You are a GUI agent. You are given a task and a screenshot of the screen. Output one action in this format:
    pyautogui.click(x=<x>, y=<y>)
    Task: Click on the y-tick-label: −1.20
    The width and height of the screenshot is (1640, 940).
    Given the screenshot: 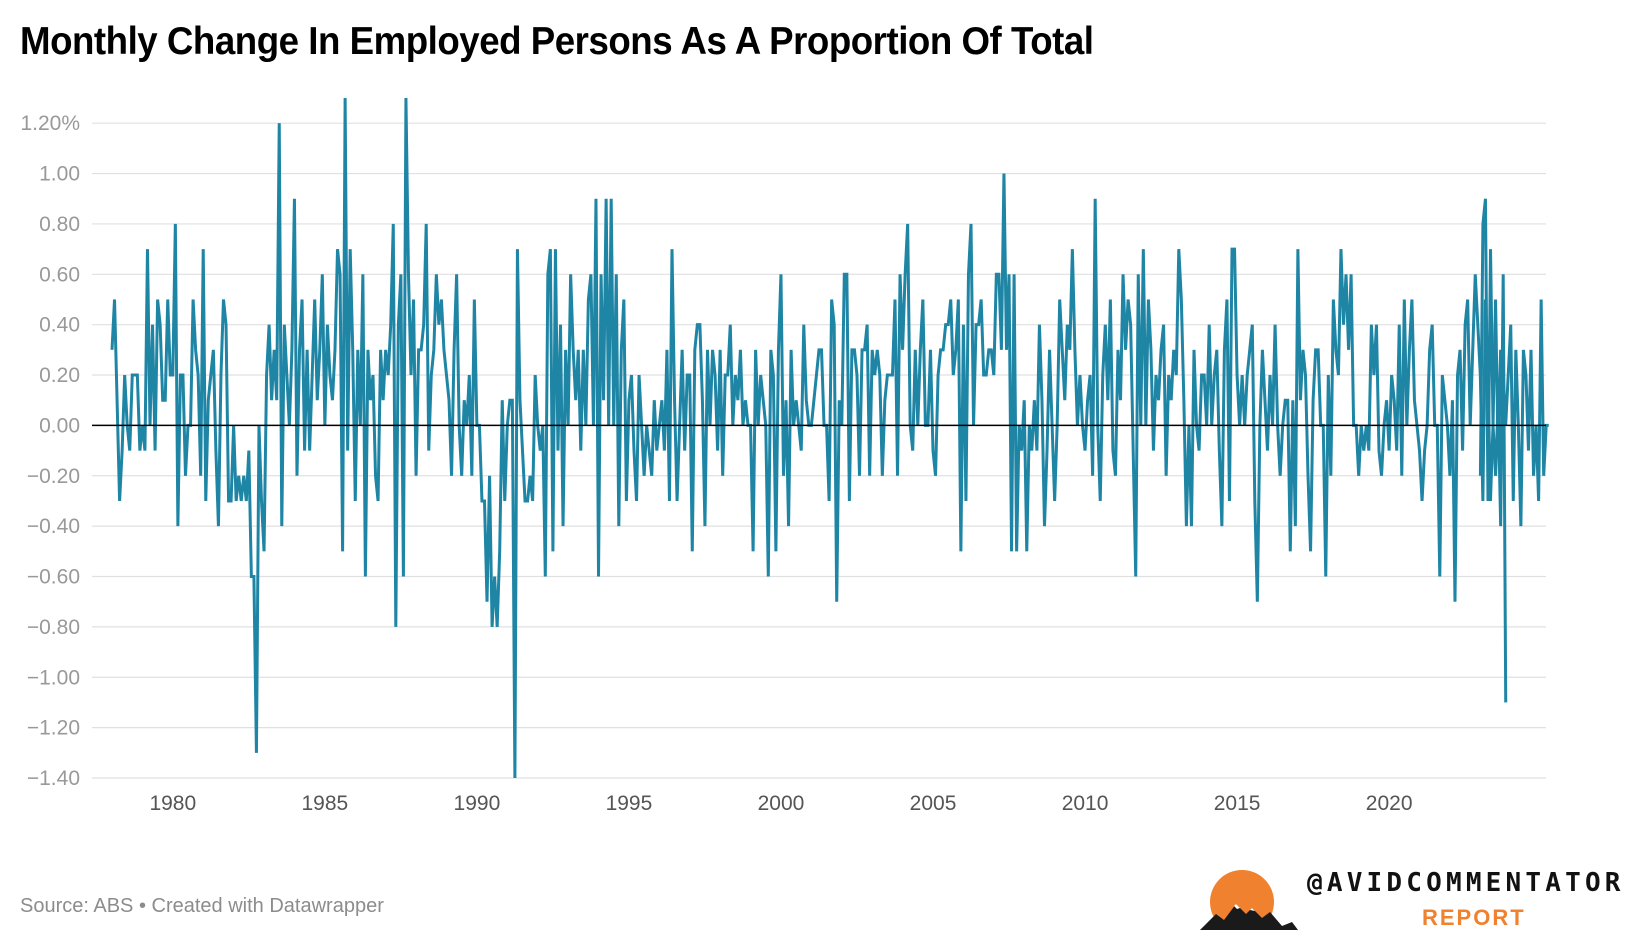 What is the action you would take?
    pyautogui.click(x=53, y=728)
    